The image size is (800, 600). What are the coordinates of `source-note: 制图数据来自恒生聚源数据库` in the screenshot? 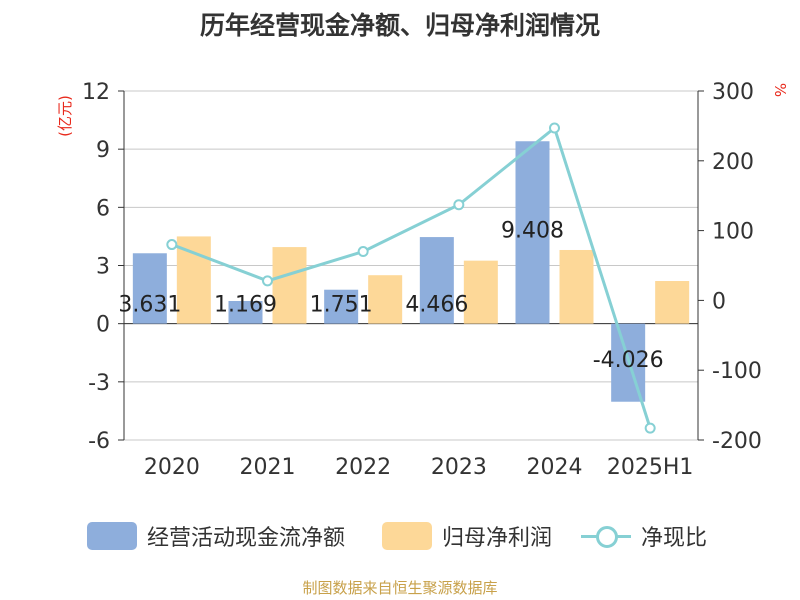 It's located at (400, 588).